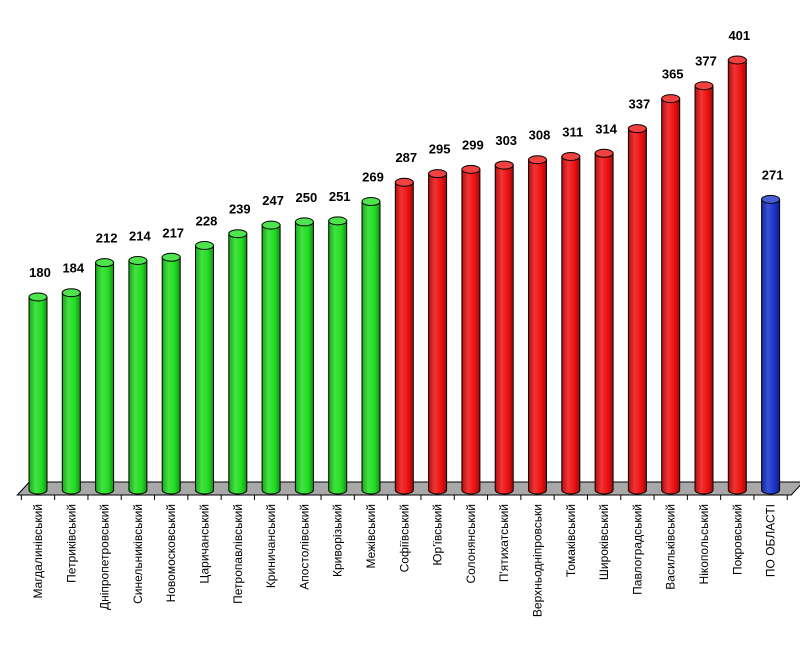  I want to click on data-label: 303, so click(506, 140).